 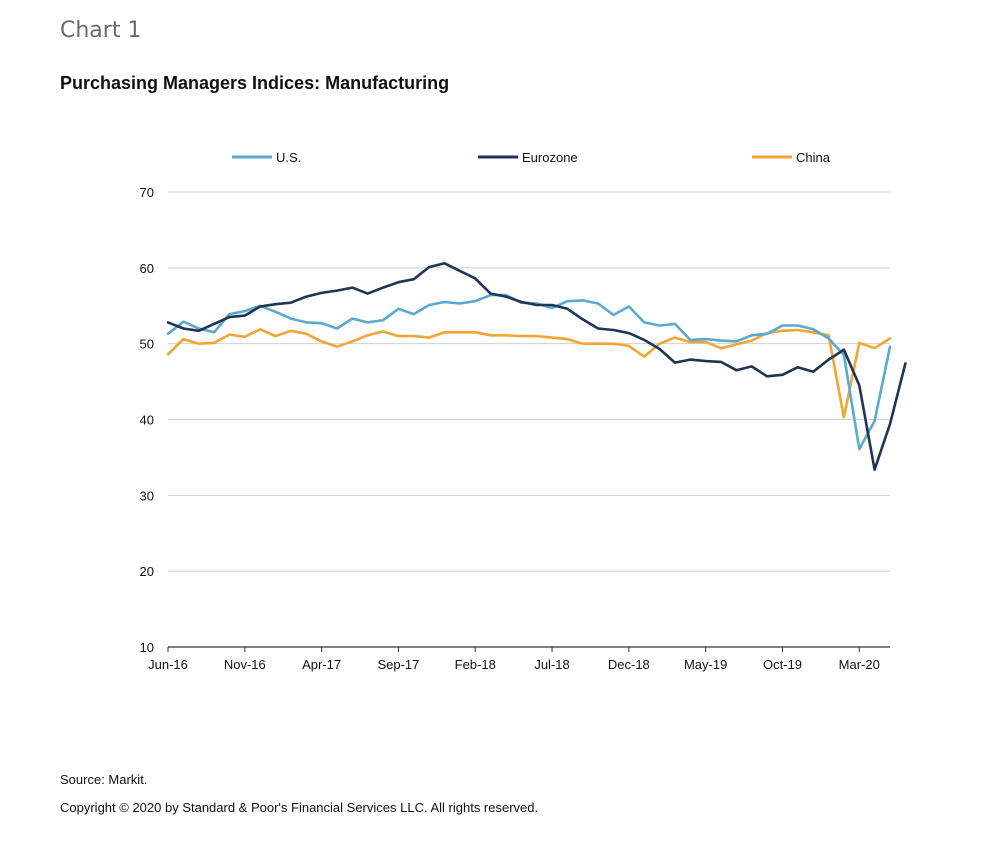 I want to click on source-note: Source: Markit., so click(x=104, y=779).